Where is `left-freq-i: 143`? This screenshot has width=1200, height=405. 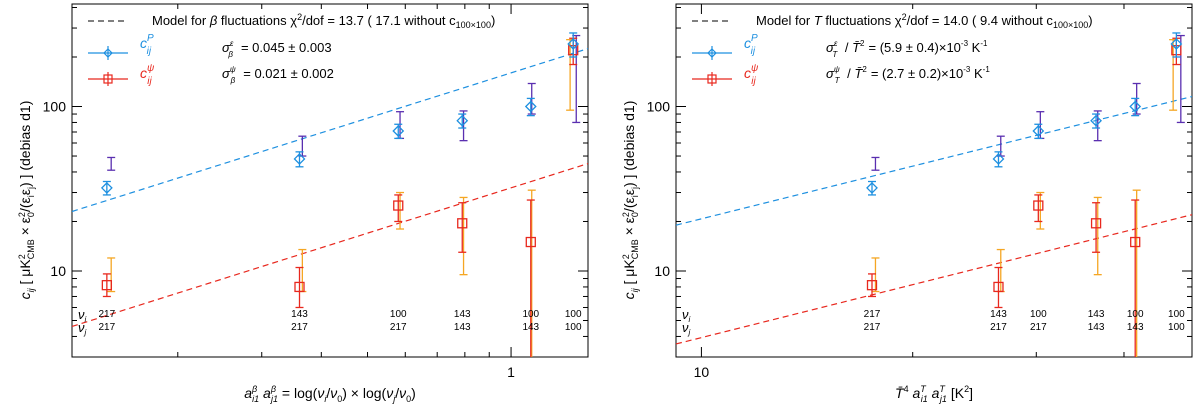 left-freq-i: 143 is located at coordinates (299, 314).